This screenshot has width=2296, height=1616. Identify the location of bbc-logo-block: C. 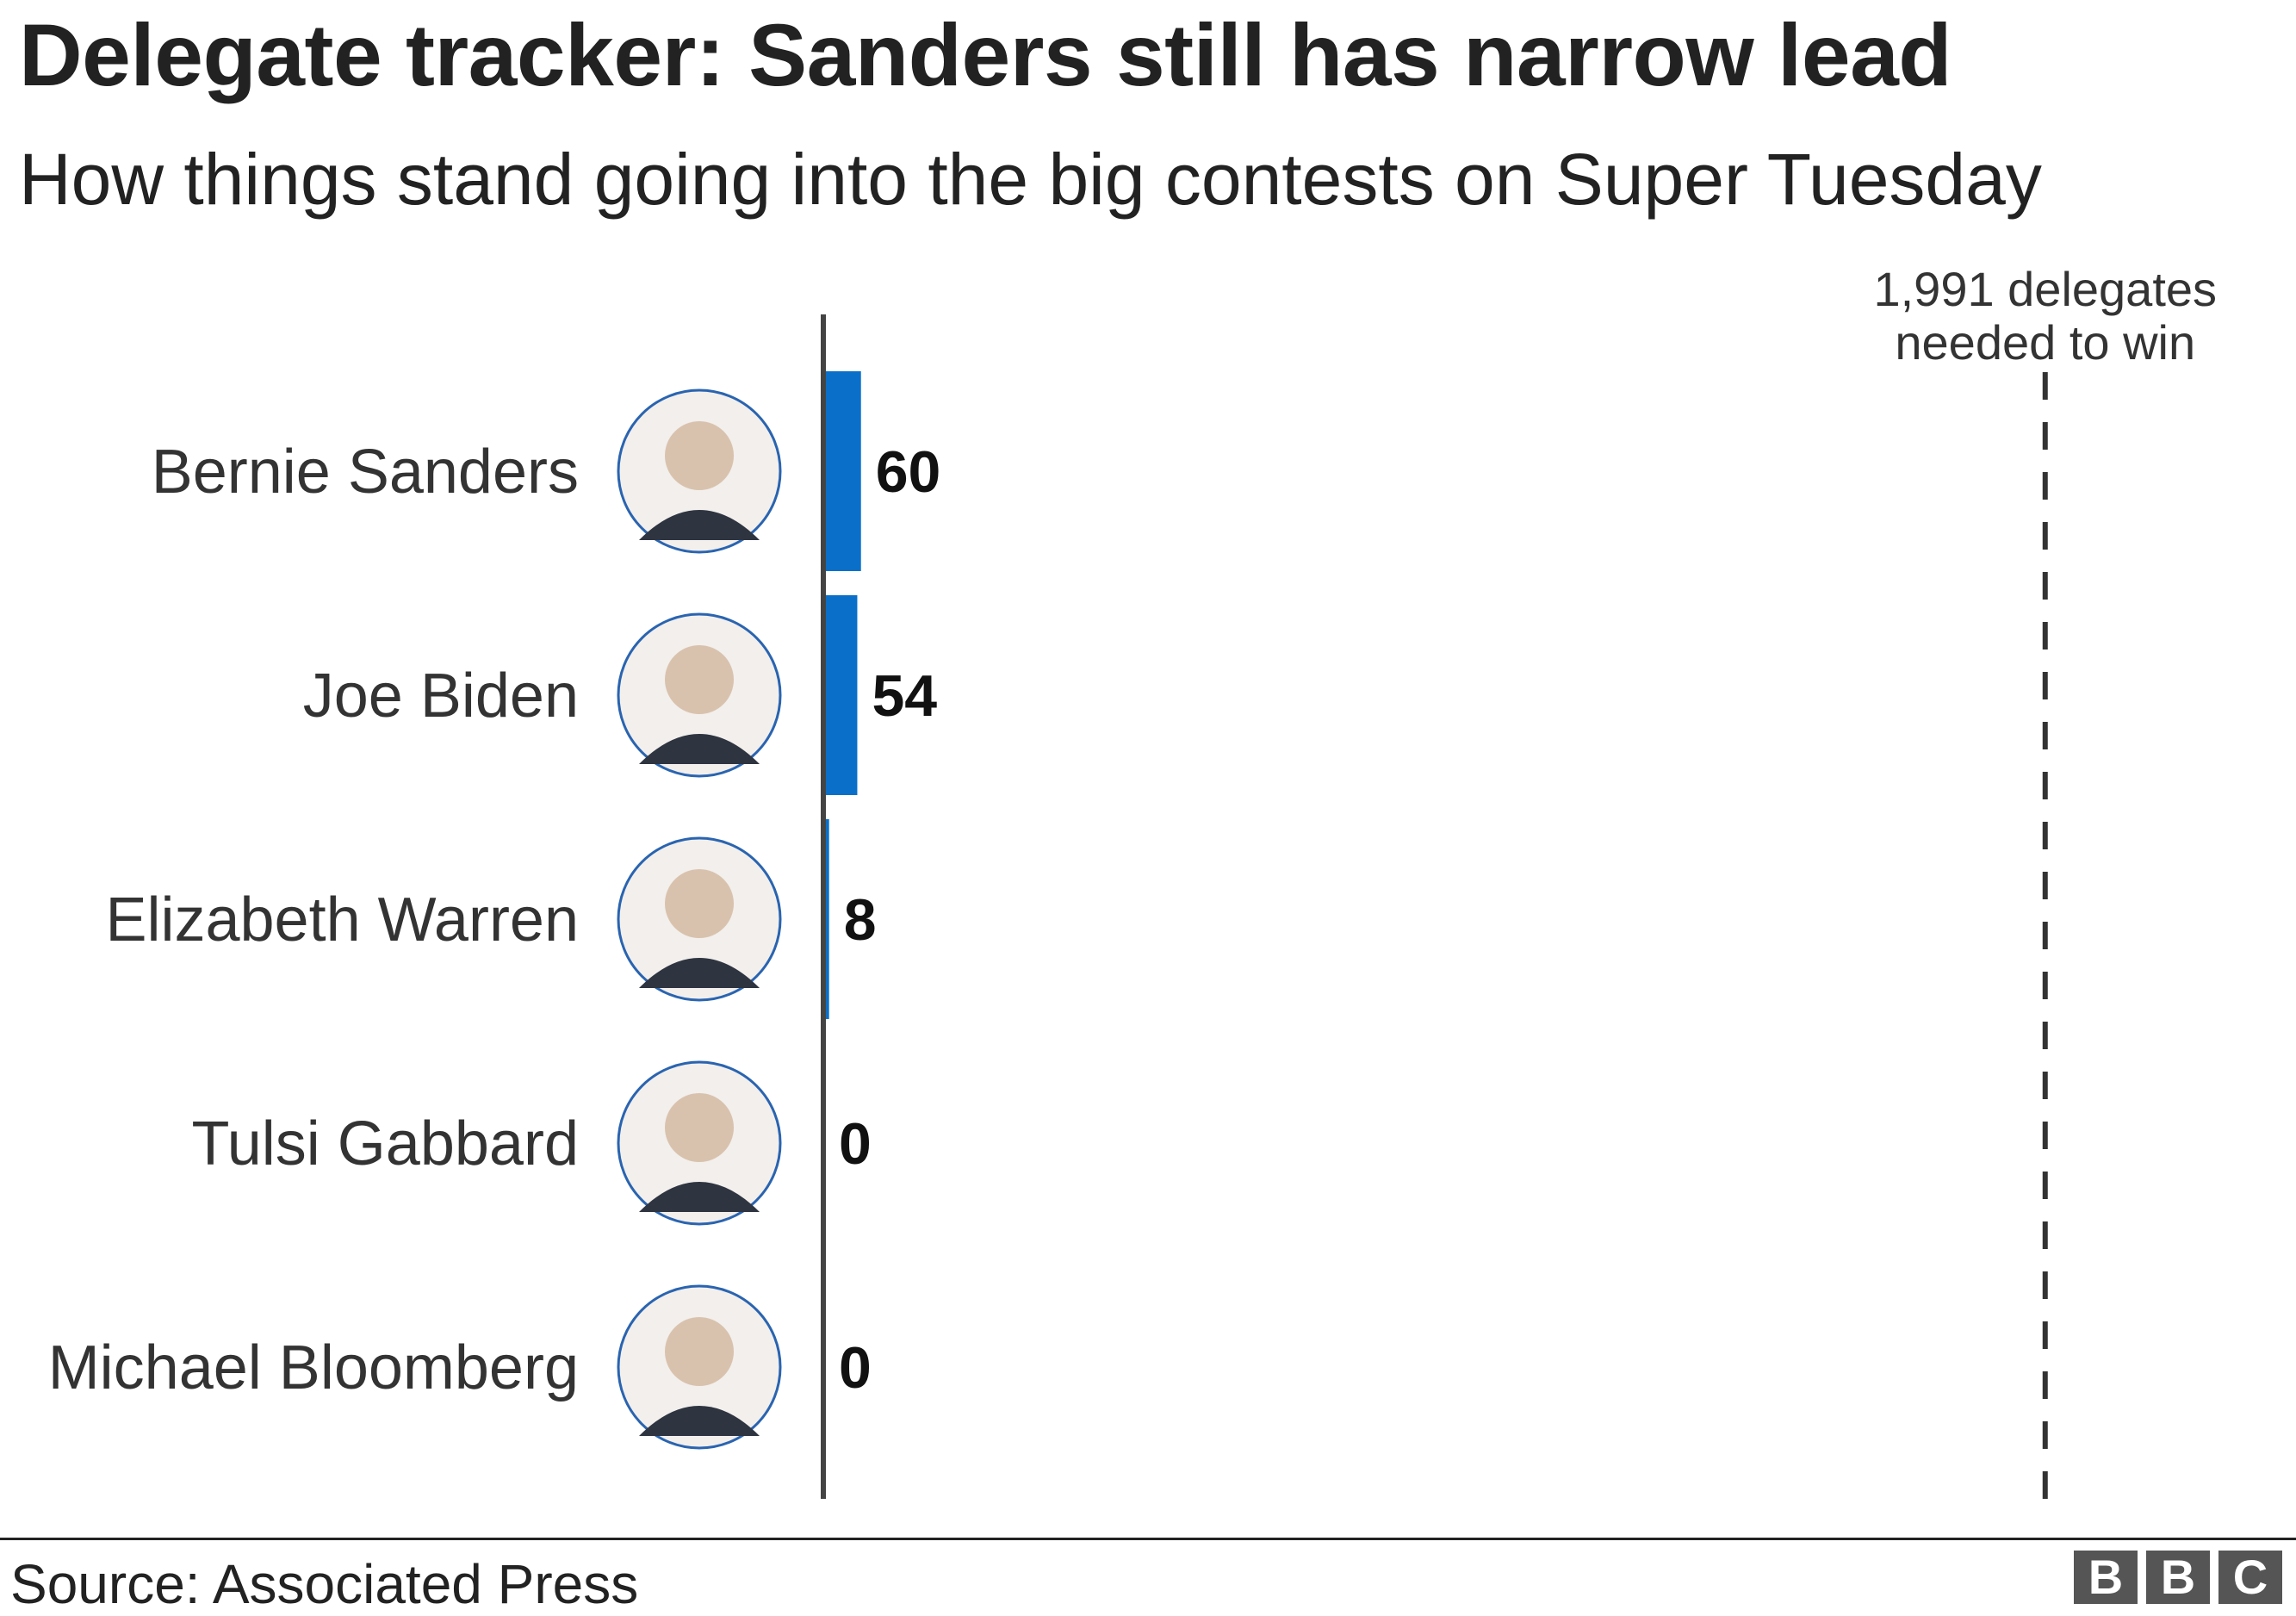
(2250, 1577).